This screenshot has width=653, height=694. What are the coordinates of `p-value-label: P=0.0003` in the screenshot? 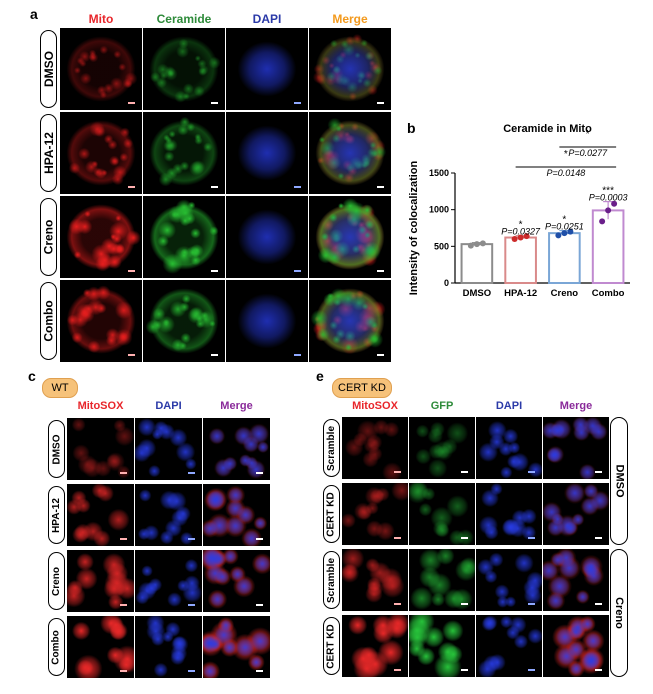 It's located at (608, 198).